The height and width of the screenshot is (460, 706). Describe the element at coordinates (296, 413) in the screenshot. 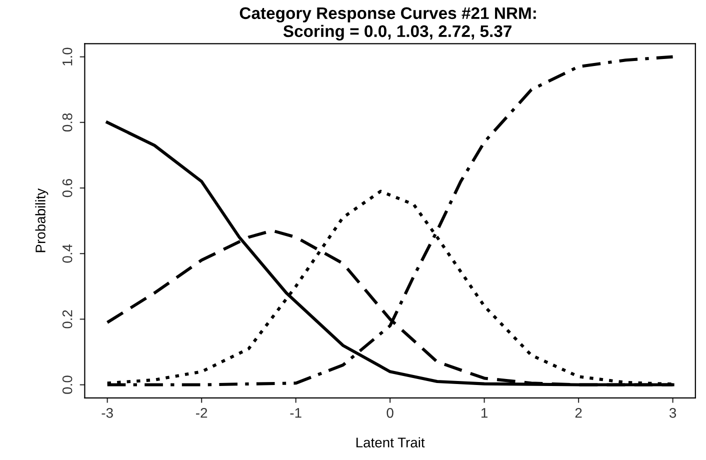

I see `x-tick-label: -1` at that location.